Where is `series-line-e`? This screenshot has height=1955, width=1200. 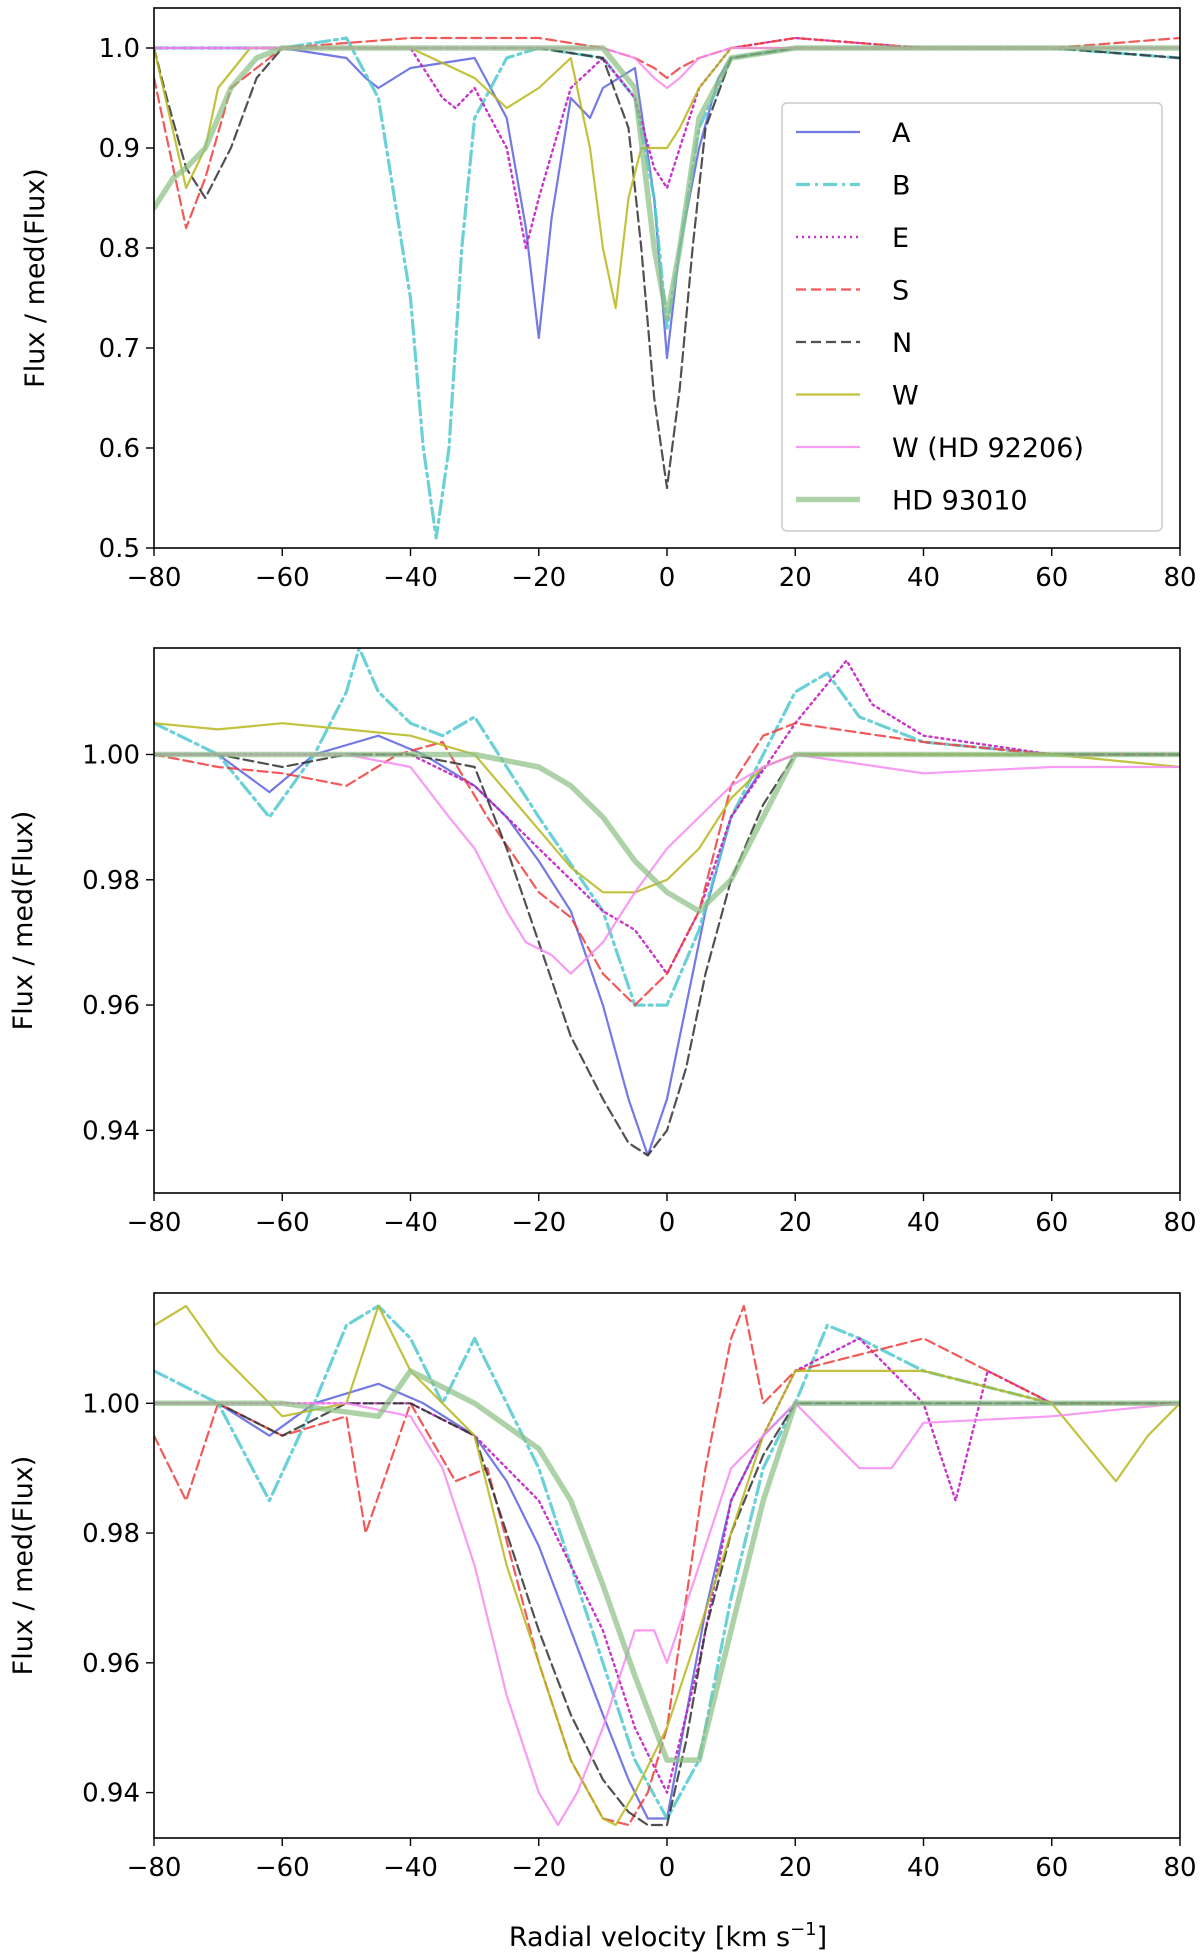 series-line-e is located at coordinates (667, 817).